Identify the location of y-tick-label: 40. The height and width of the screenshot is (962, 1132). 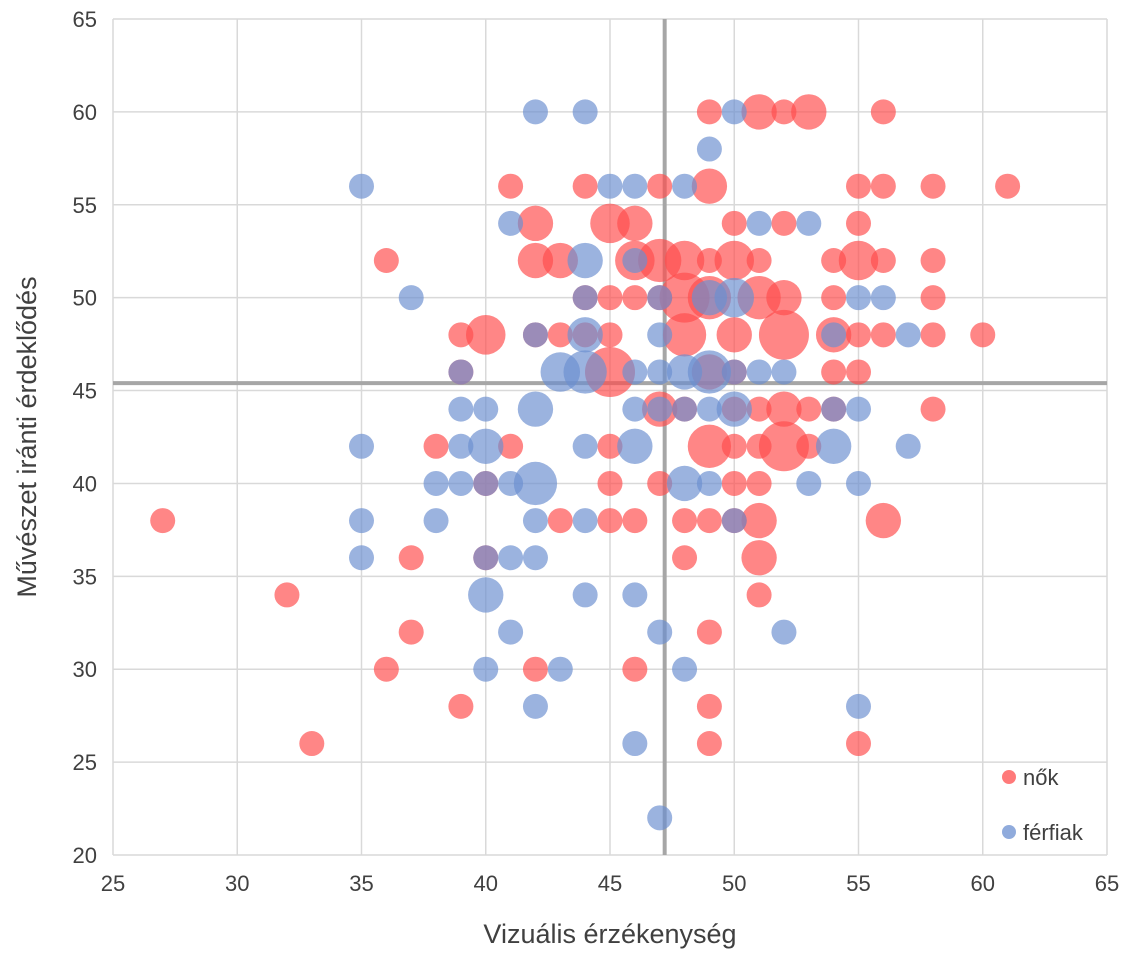
(85, 483).